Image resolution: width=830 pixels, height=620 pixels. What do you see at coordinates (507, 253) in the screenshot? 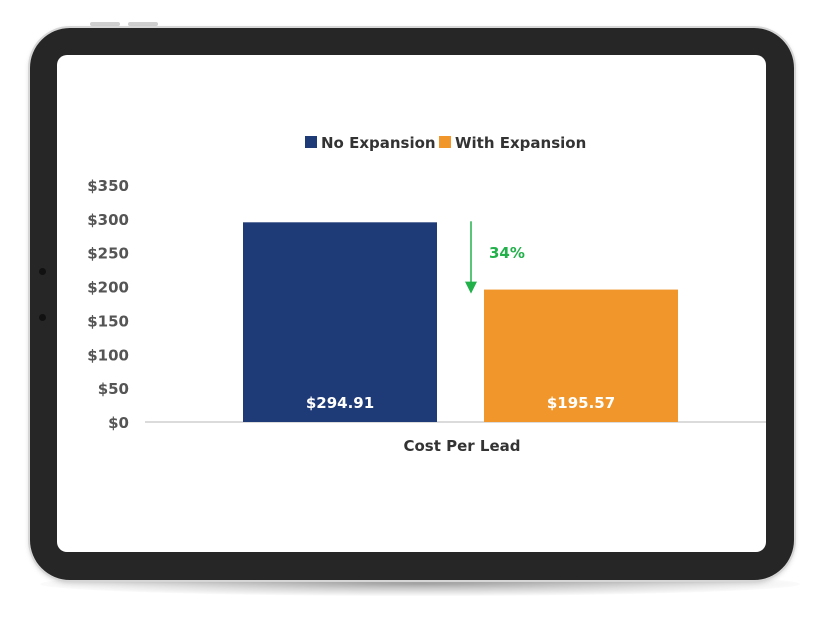
I see `decrease-percent-label: 34%` at bounding box center [507, 253].